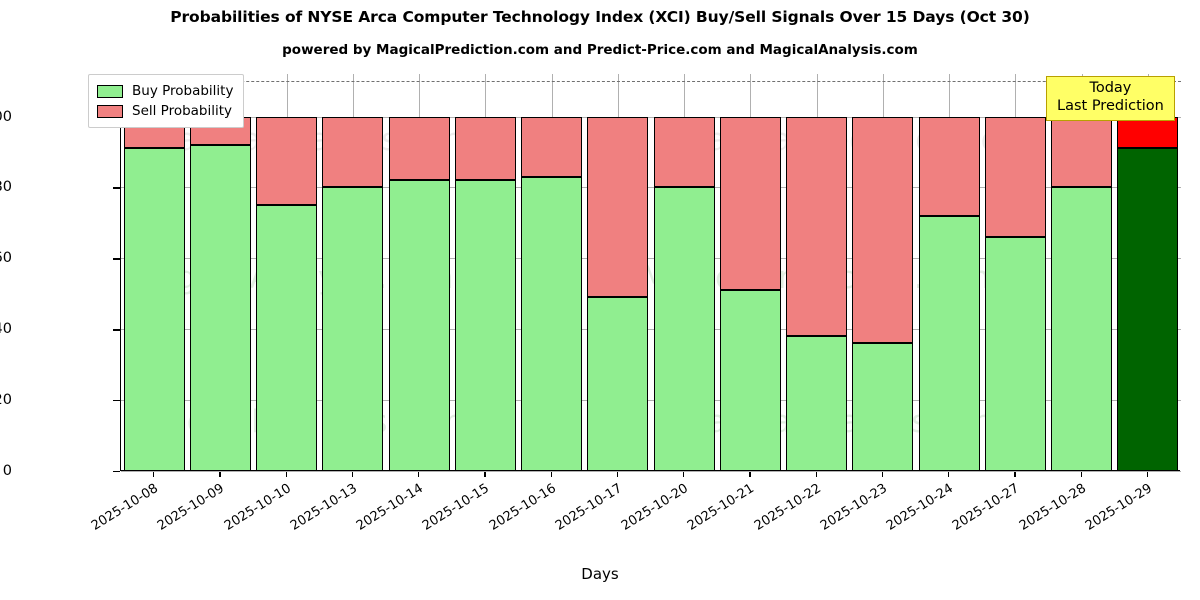 The image size is (1200, 600). Describe the element at coordinates (1110, 88) in the screenshot. I see `today-annotation-line1: Today` at that location.